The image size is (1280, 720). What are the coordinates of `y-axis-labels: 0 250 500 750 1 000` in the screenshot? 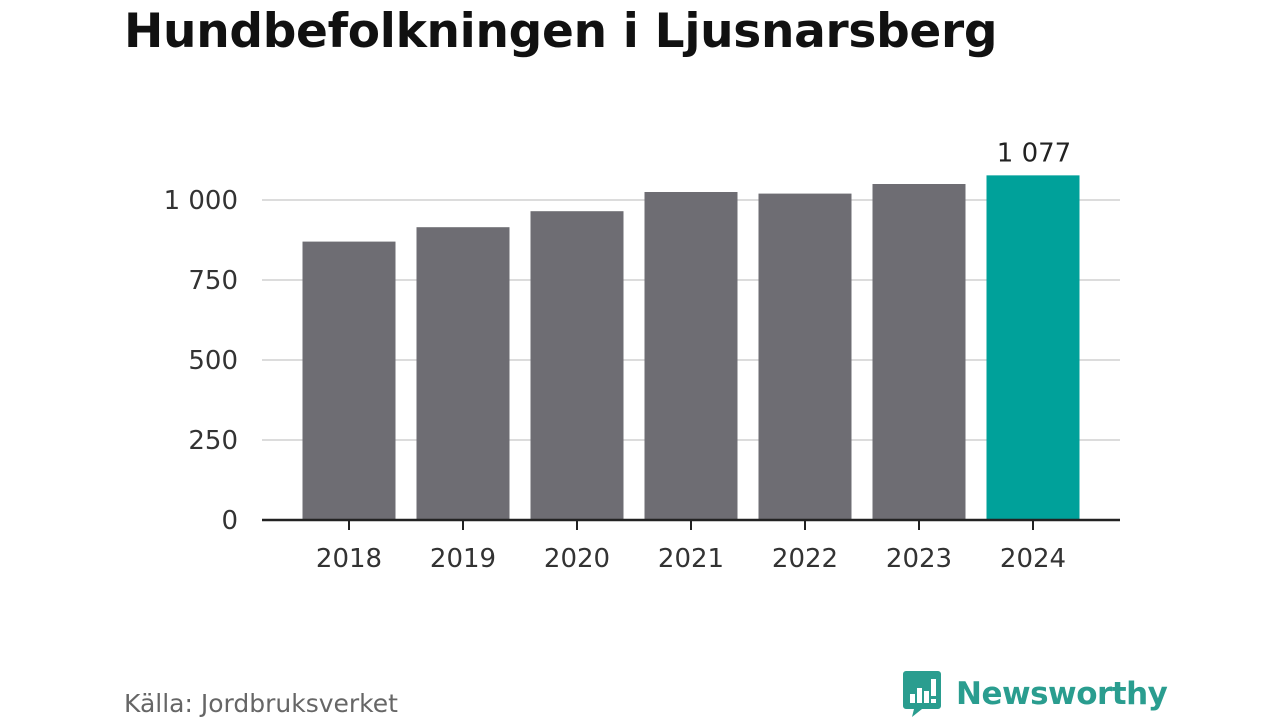 It's located at (201, 361).